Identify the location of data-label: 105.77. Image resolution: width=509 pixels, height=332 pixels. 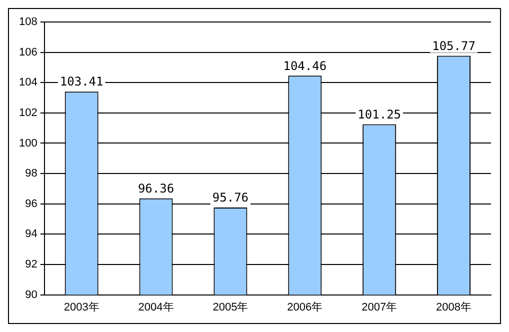
(454, 45).